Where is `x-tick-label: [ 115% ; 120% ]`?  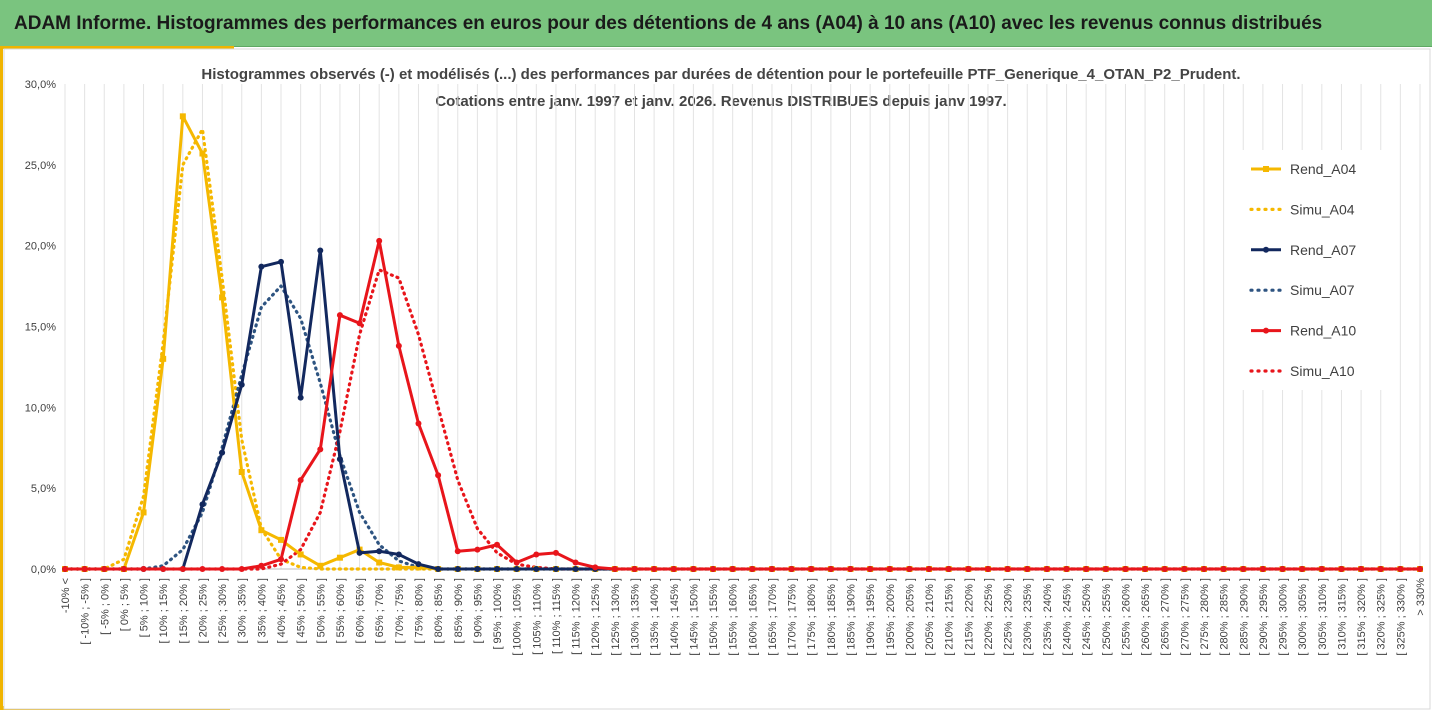
x-tick-label: [ 115% ; 120% ] is located at coordinates (577, 616).